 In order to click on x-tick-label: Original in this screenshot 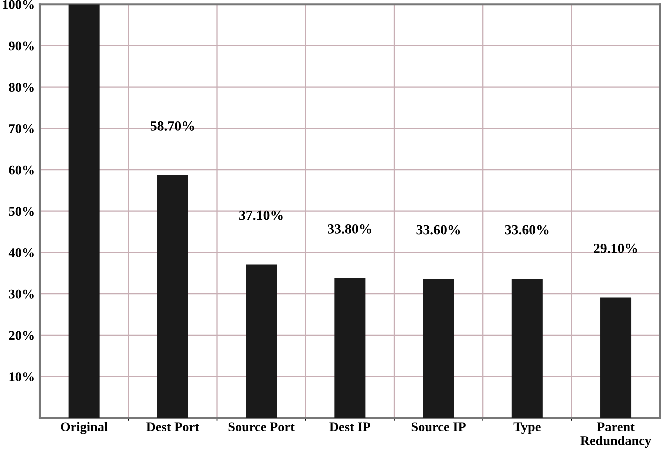, I will do `click(84, 428)`.